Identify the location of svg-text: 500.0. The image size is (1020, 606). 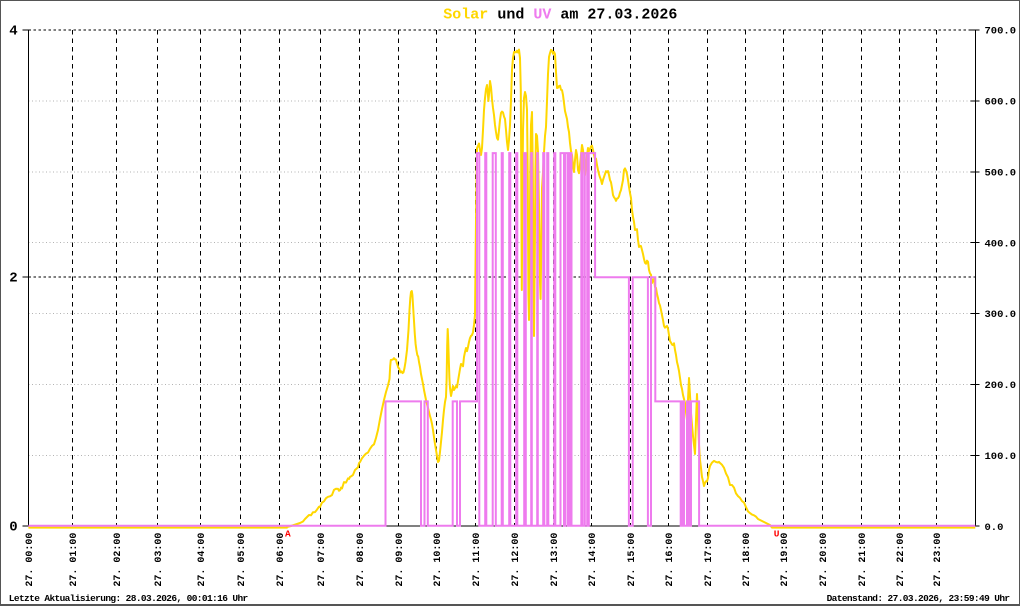
(1001, 173).